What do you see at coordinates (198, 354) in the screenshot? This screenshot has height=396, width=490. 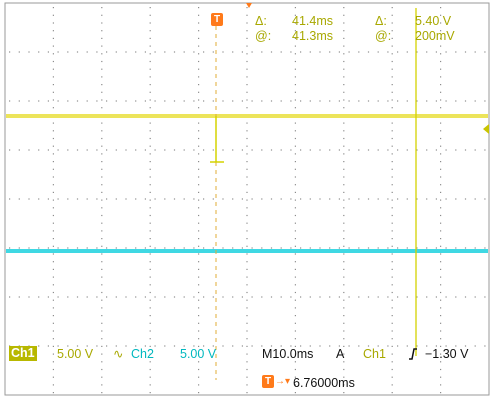 I see `ch2-scale: 5.00 V` at bounding box center [198, 354].